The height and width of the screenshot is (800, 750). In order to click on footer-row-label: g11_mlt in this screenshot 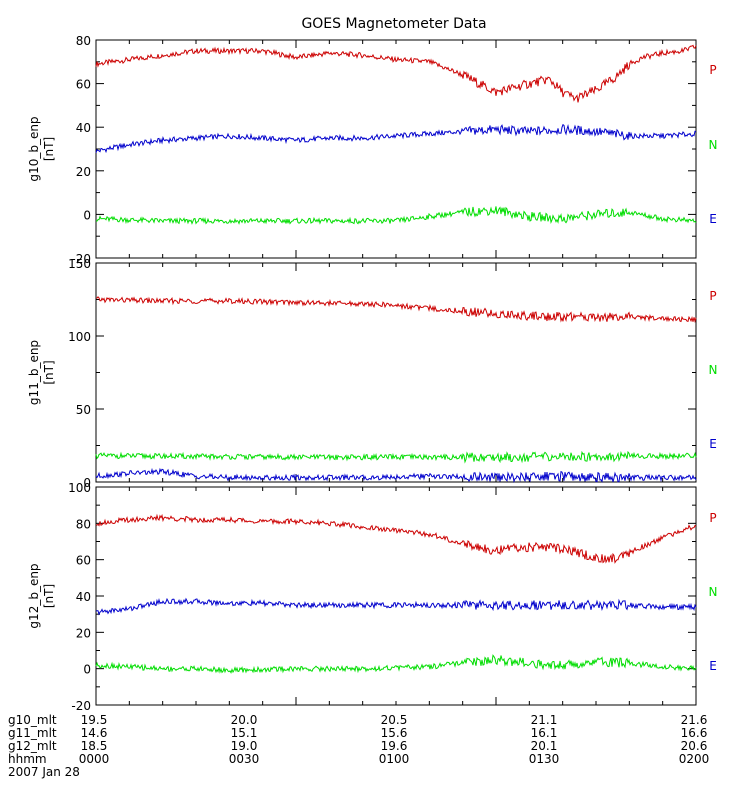, I will do `click(32, 733)`.